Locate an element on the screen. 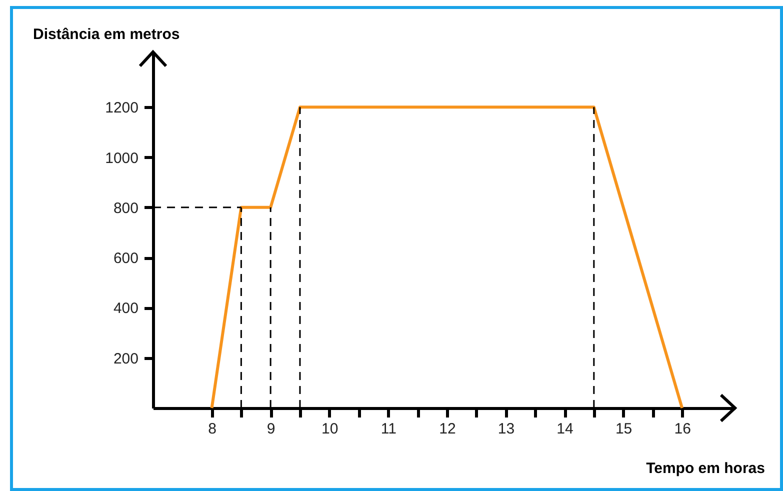  y-axis-title: Distância em metros is located at coordinates (106, 34).